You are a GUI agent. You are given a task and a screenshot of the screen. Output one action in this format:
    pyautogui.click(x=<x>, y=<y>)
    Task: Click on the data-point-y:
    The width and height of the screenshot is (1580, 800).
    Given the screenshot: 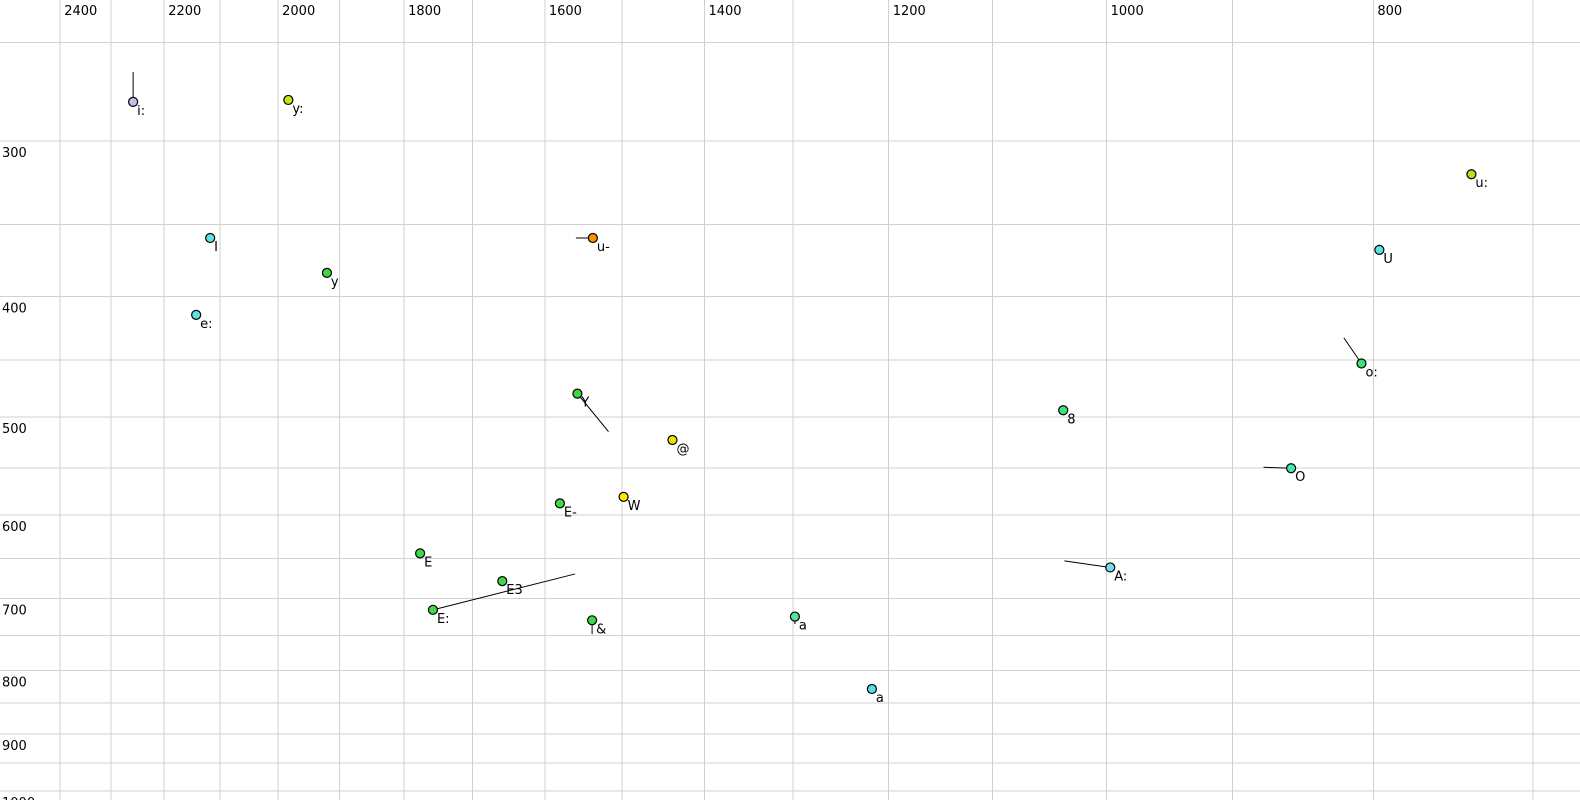 What is the action you would take?
    pyautogui.click(x=288, y=100)
    